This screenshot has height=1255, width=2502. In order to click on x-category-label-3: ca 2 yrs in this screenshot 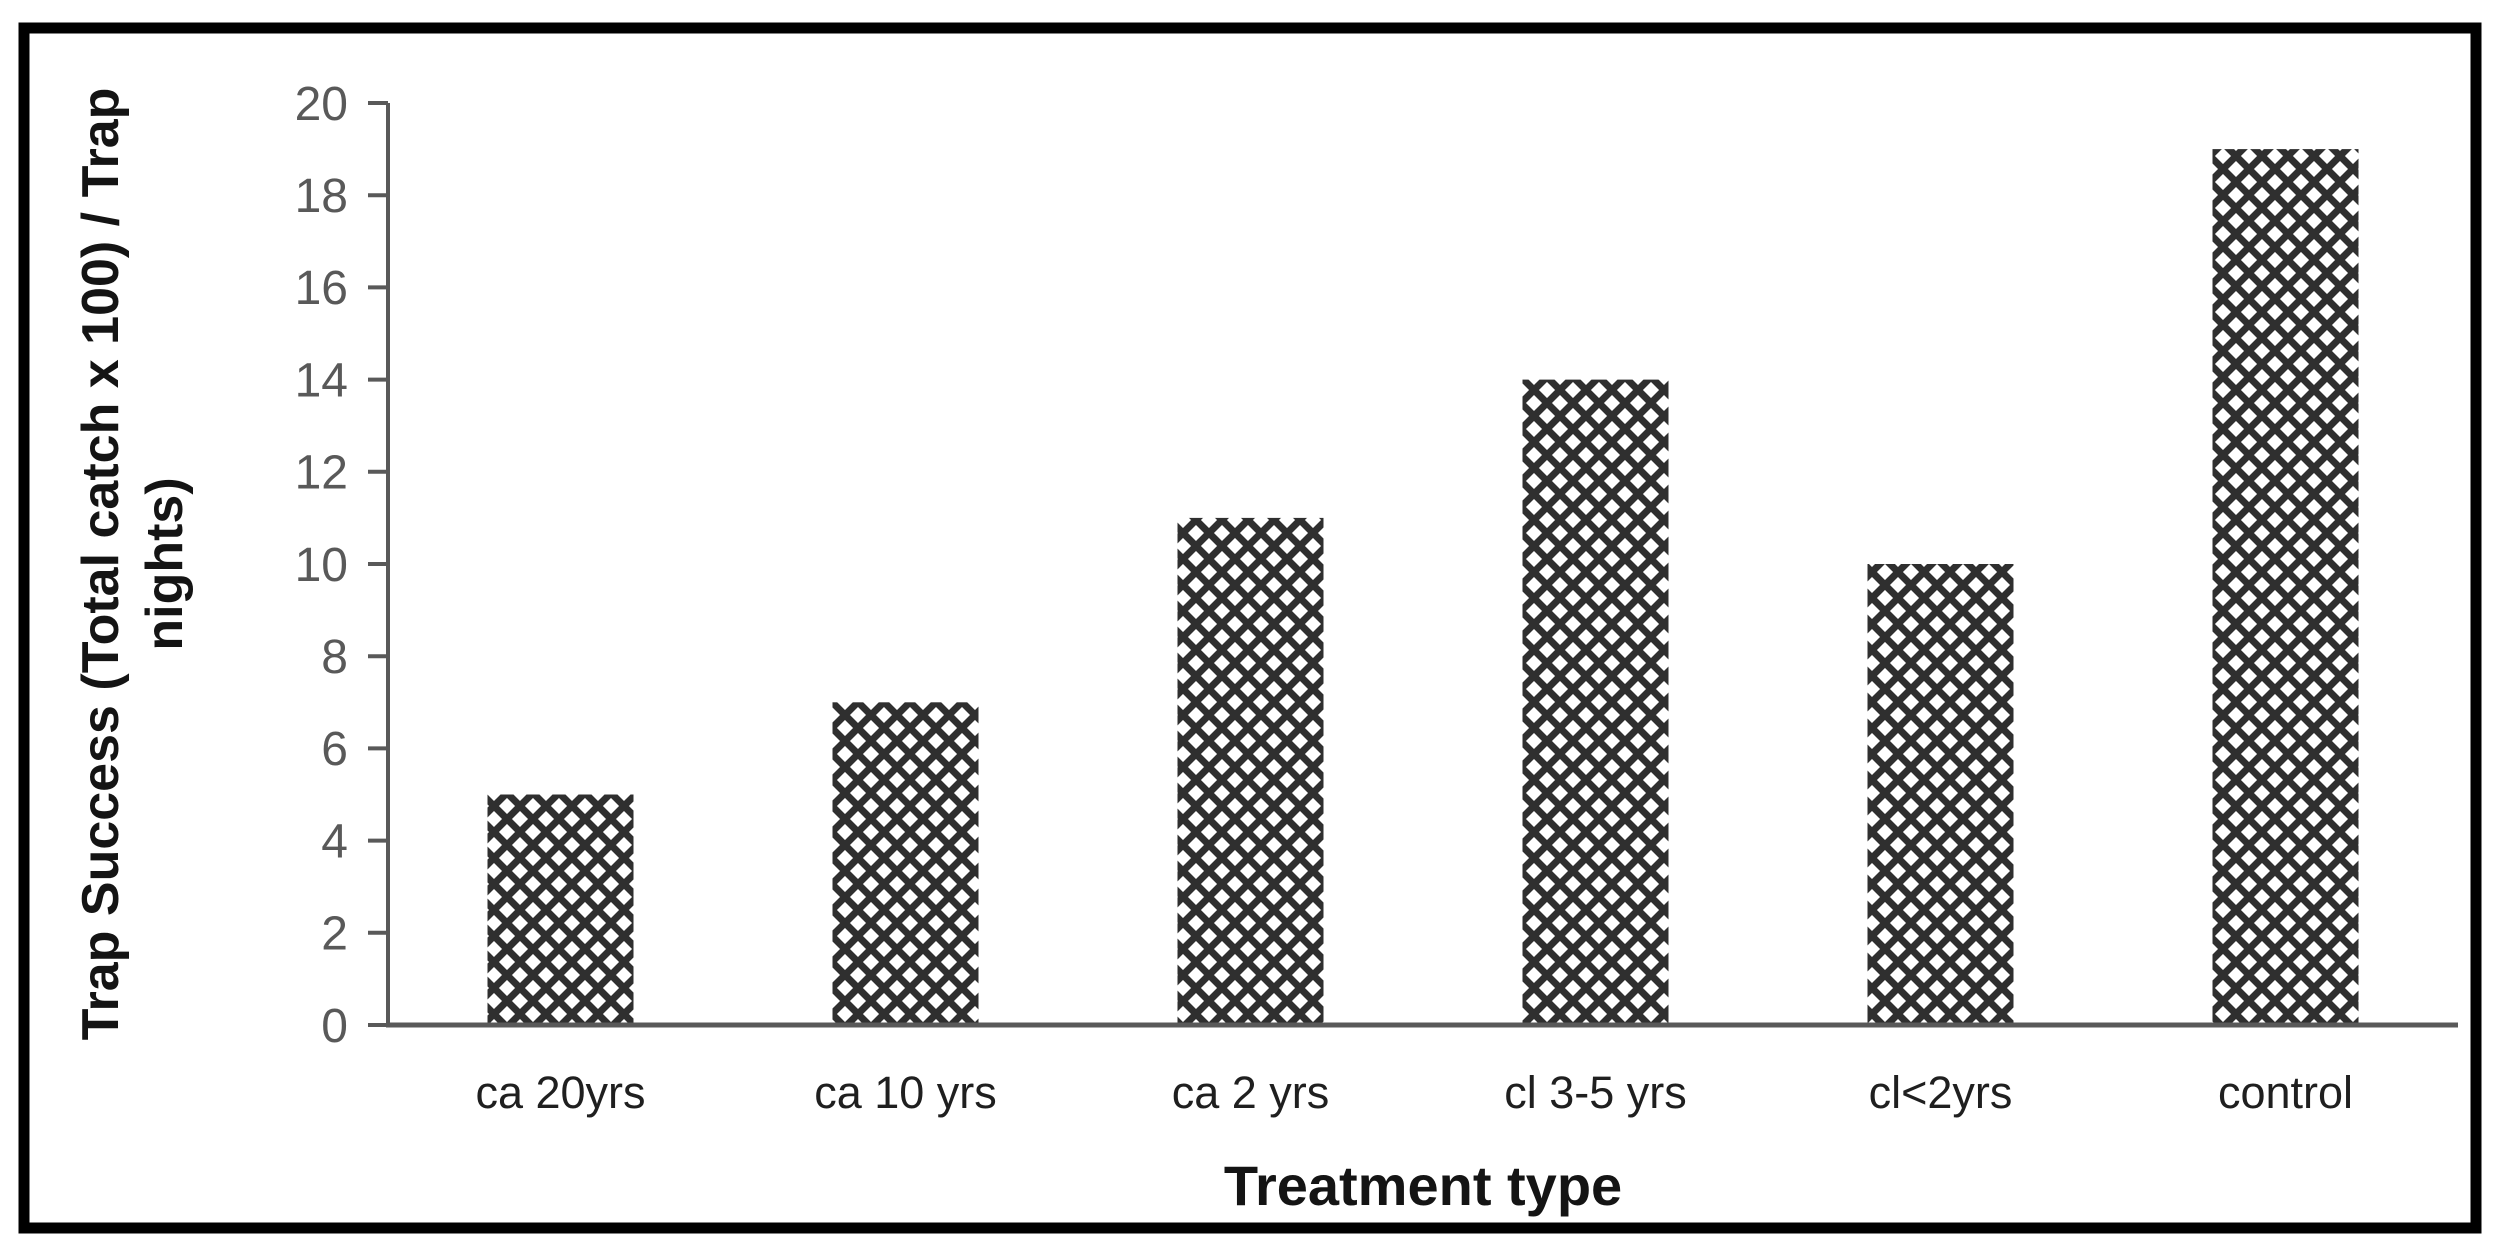, I will do `click(1251, 1092)`.